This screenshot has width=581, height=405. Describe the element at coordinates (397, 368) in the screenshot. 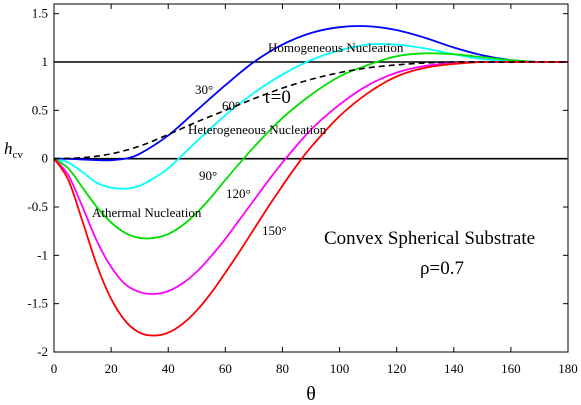

I see `x-tick-label-120: 120` at that location.